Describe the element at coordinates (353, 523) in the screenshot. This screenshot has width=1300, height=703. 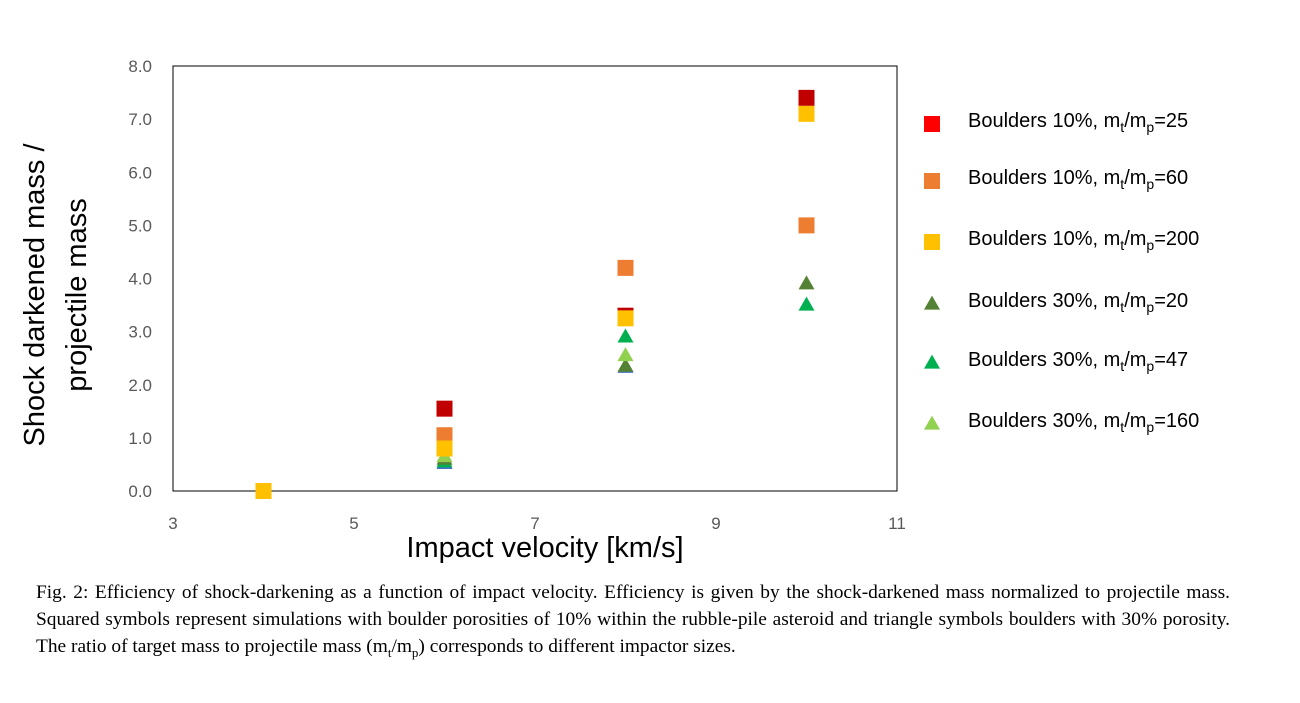
I see `x-tick-label: 5` at that location.